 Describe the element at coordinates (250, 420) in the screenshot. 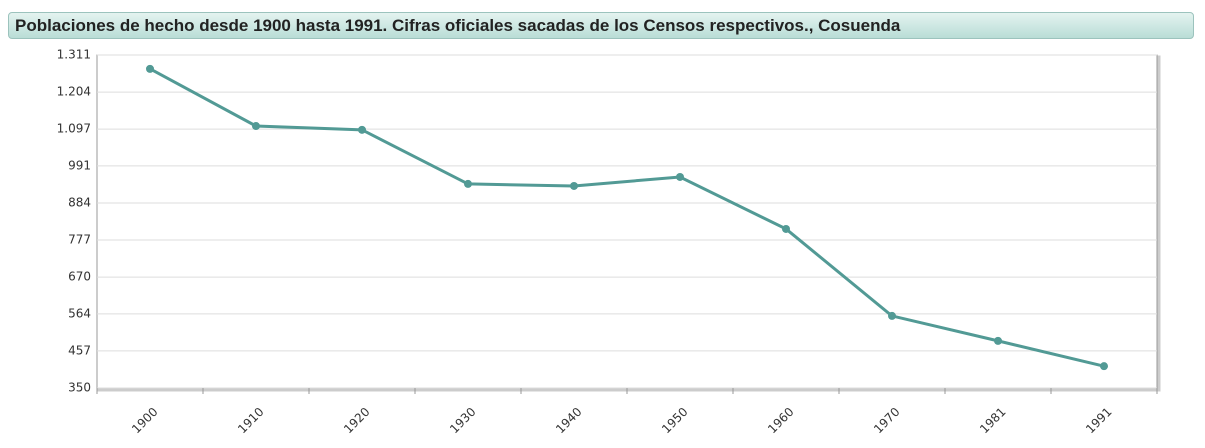

I see `x-tick-label: 1910` at that location.